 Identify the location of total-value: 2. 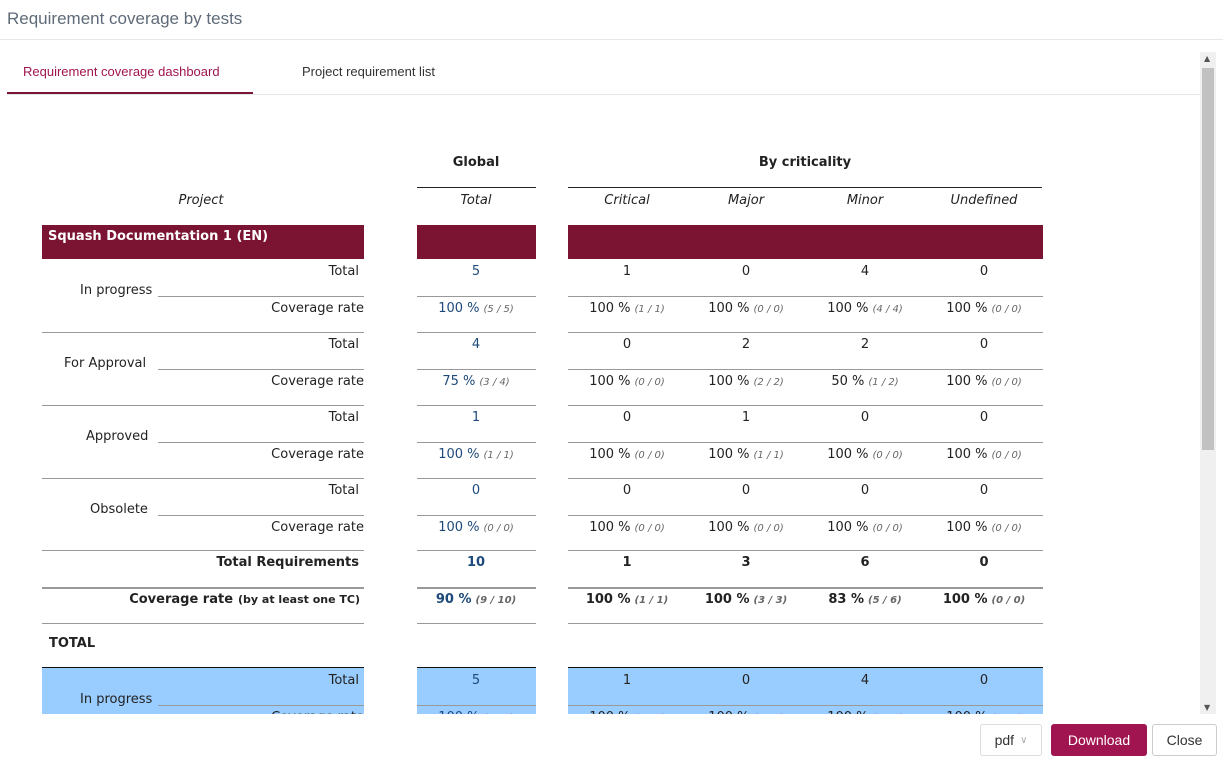
(865, 344).